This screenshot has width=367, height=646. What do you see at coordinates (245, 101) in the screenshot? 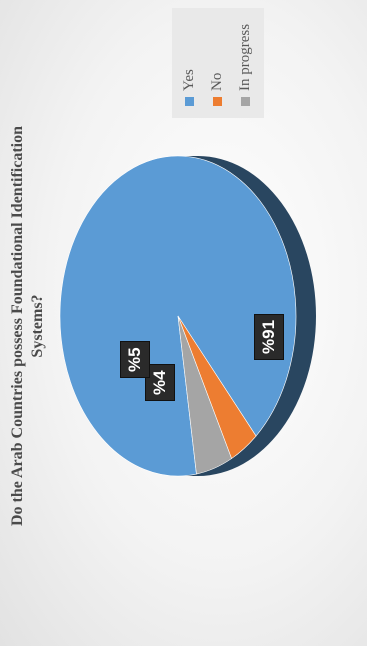
I see `legend-swatch-in-progress` at bounding box center [245, 101].